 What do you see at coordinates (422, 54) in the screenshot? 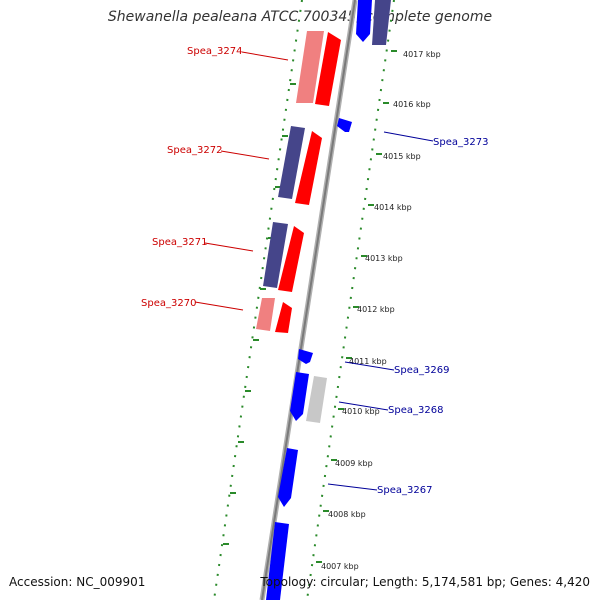
I see `tick-label-4017: 4017 kbp` at bounding box center [422, 54].